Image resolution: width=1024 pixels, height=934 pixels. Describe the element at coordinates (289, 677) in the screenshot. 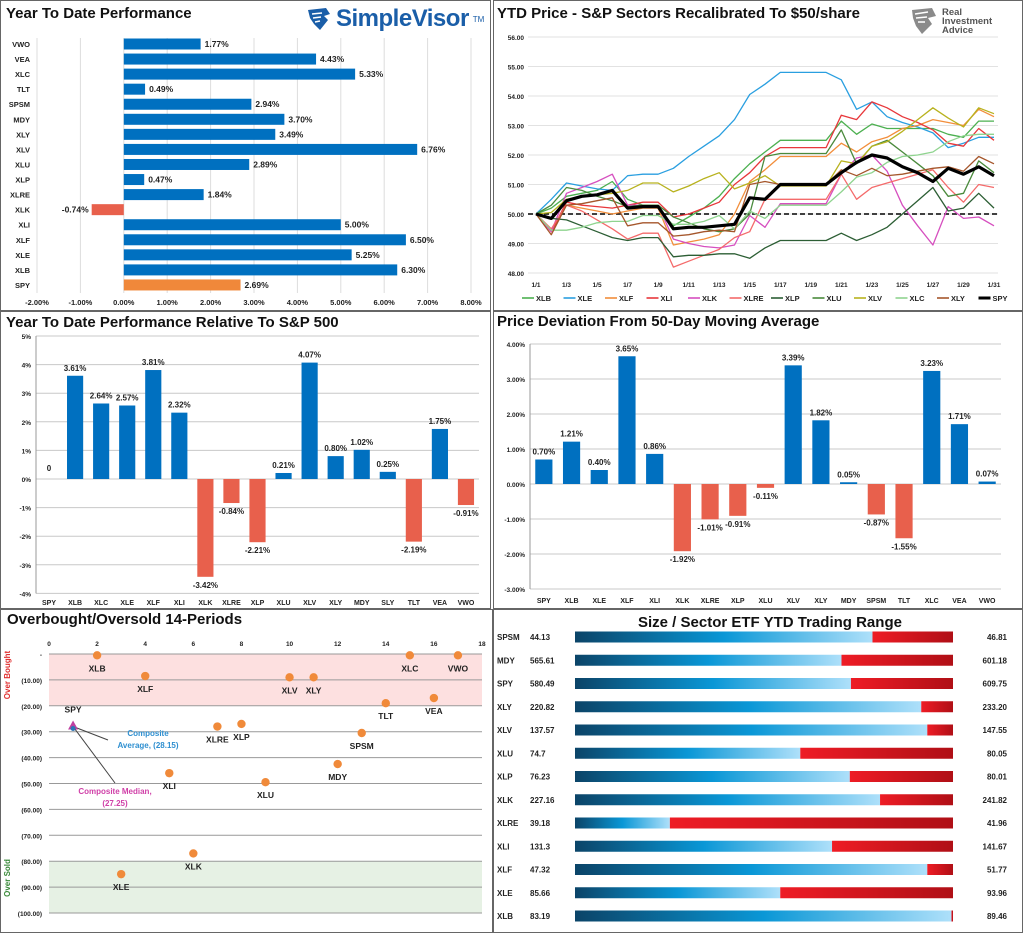

I see `point-xlv` at that location.